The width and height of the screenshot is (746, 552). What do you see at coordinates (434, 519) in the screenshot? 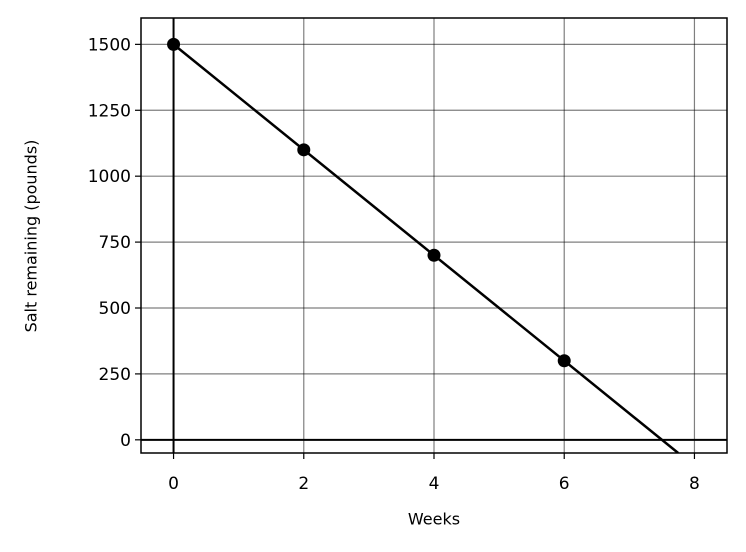
I see `x-axis-label: Weeks` at bounding box center [434, 519].